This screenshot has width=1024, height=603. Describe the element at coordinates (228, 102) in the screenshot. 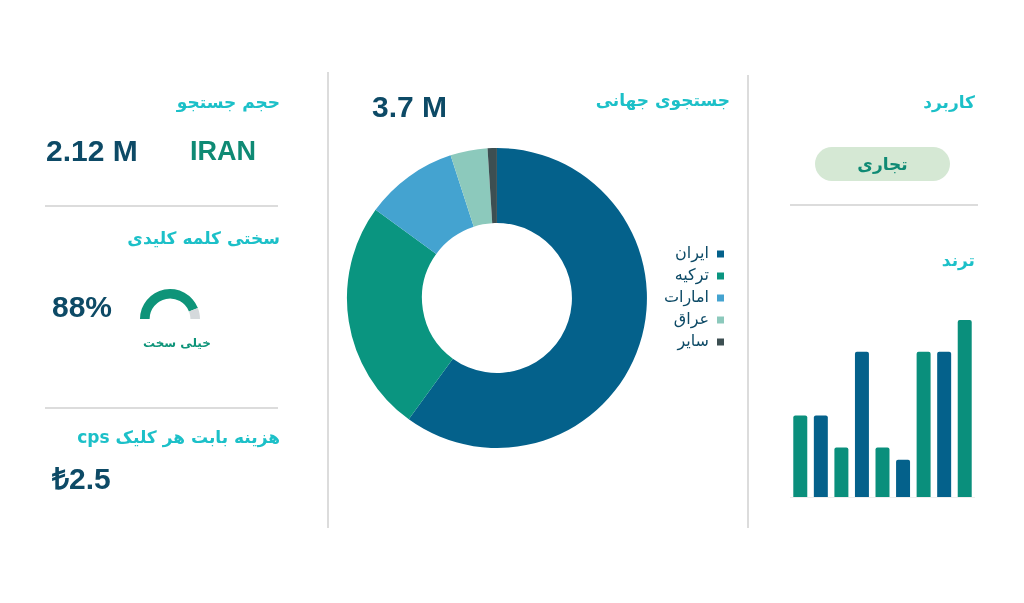

I see `text: حجم جستجو` at that location.